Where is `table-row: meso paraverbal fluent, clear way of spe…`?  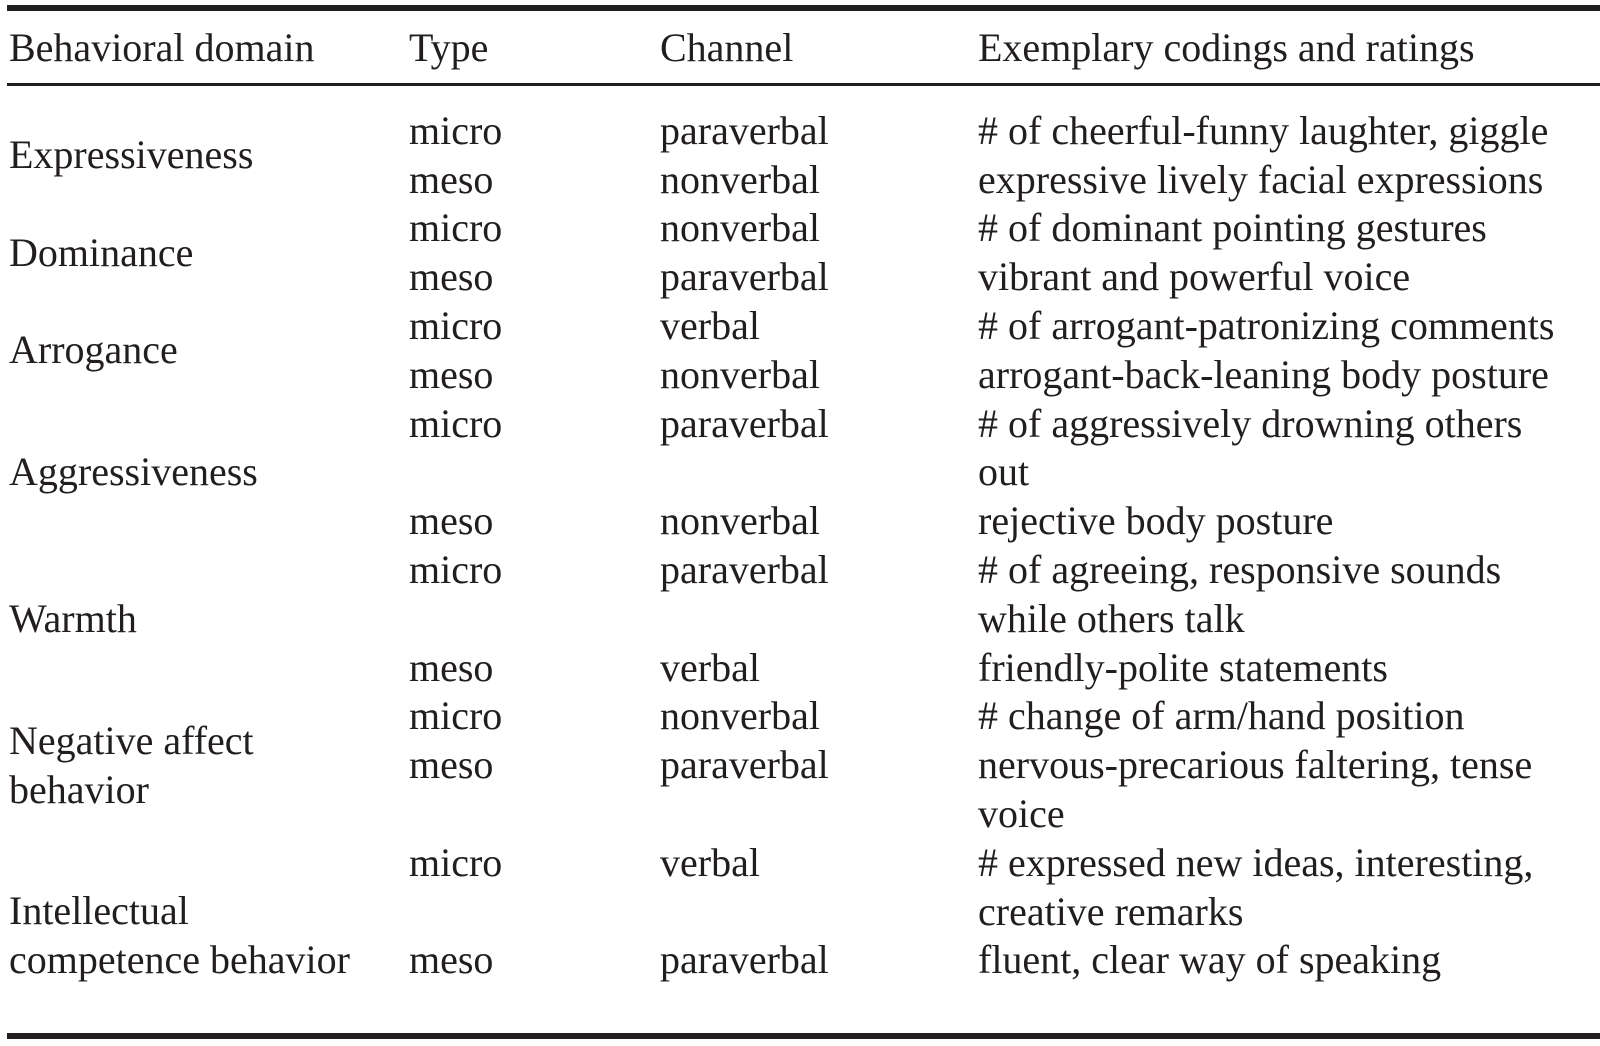
table-row: meso paraverbal fluent, clear way of spe… is located at coordinates (803, 986).